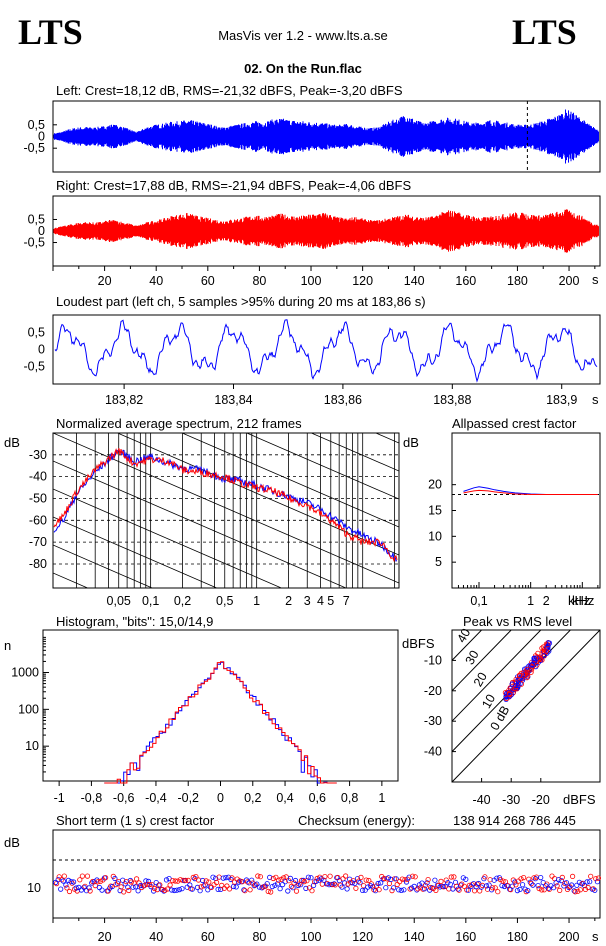 The width and height of the screenshot is (606, 946). Describe the element at coordinates (284, 798) in the screenshot. I see `histogram-xtick: 0,4` at that location.